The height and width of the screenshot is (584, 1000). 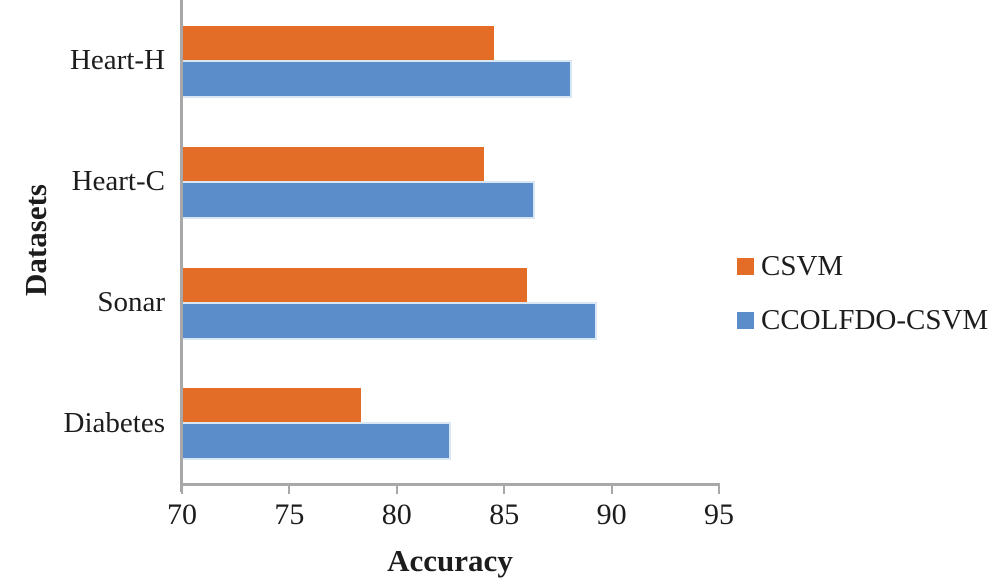 What do you see at coordinates (333, 163) in the screenshot?
I see `bar-csvm-heart-c` at bounding box center [333, 163].